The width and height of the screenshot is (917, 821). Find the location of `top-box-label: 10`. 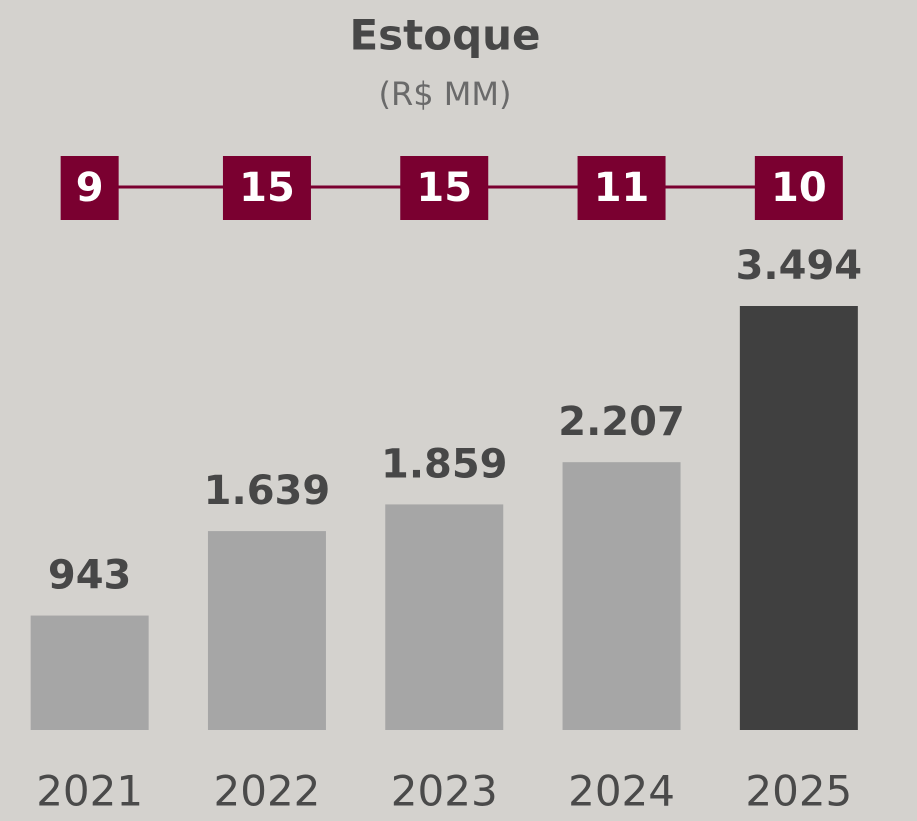

top-box-label: 10 is located at coordinates (799, 188).